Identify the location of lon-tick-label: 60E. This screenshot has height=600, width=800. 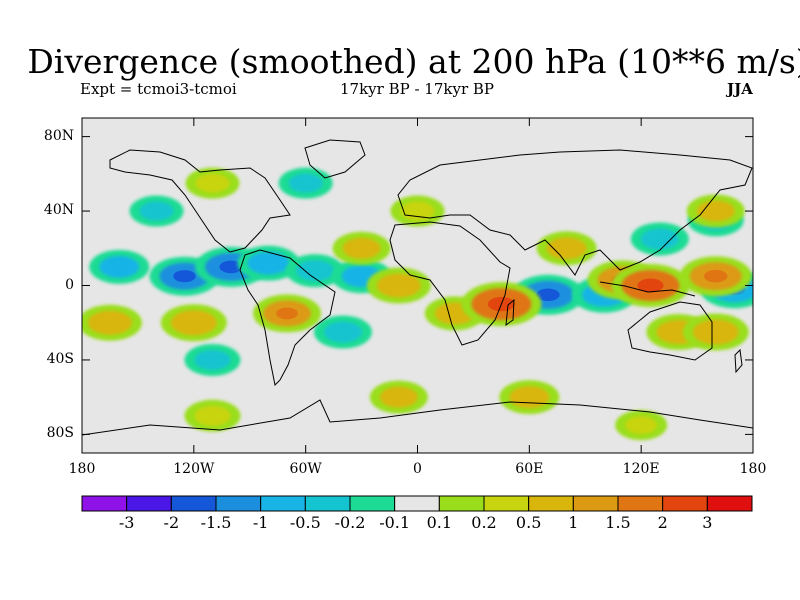
(529, 469).